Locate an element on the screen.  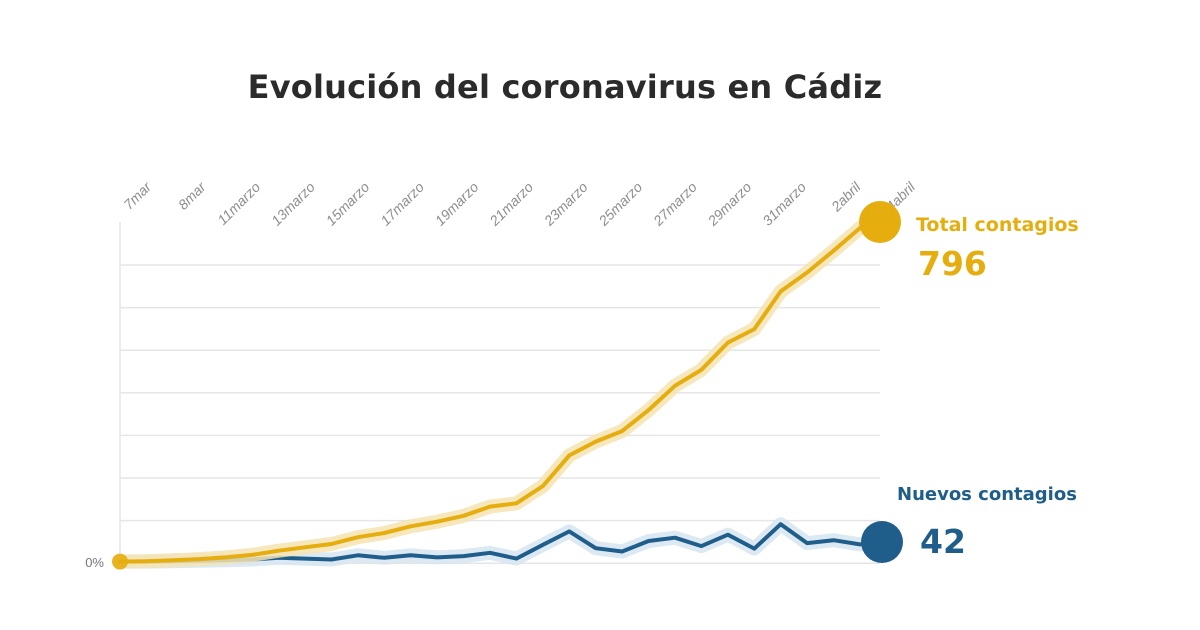
total-end-dot is located at coordinates (880, 222).